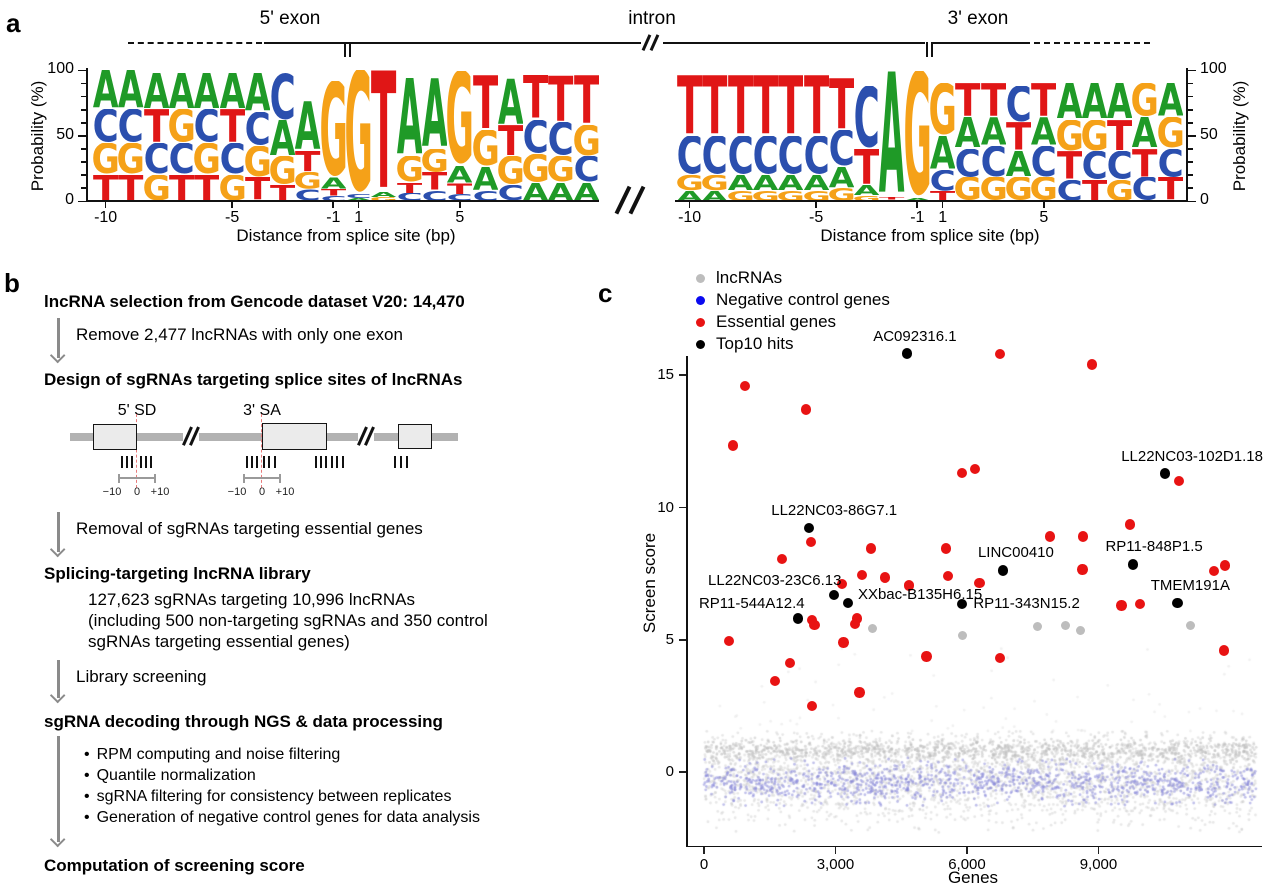 The height and width of the screenshot is (892, 1268). Describe the element at coordinates (930, 235) in the screenshot. I see `logo-right-xlabel: Distance from splice site (bp)` at that location.